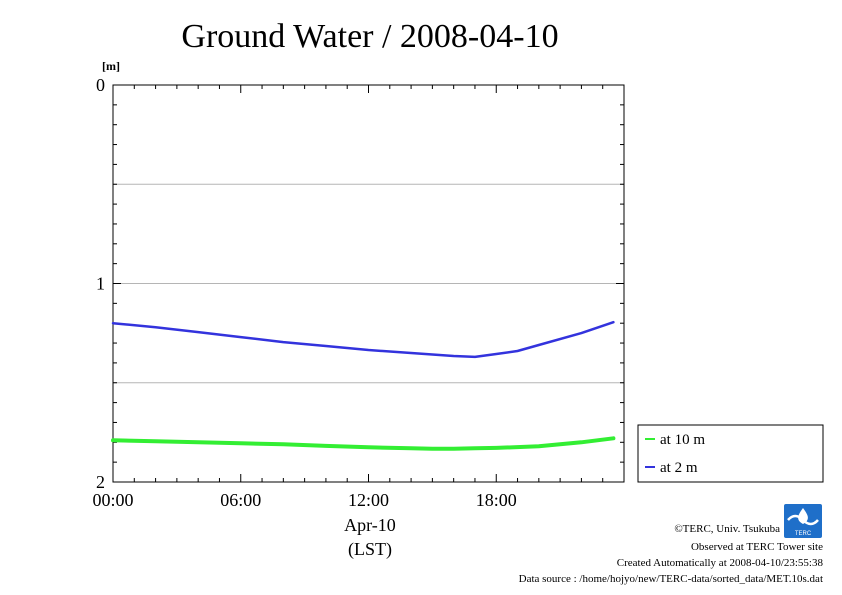  What do you see at coordinates (112, 500) in the screenshot?
I see `x-tick-label-0: 00:00` at bounding box center [112, 500].